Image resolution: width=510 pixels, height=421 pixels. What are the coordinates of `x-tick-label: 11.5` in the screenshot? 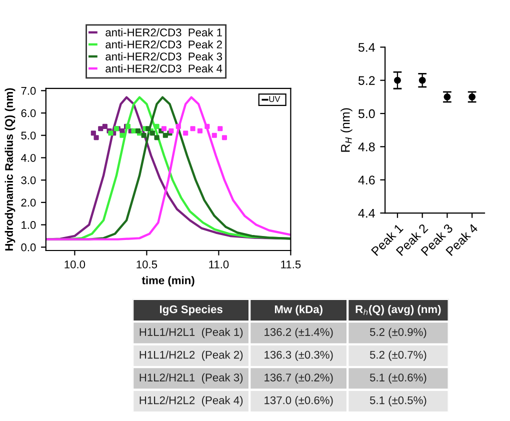 It's located at (291, 264).